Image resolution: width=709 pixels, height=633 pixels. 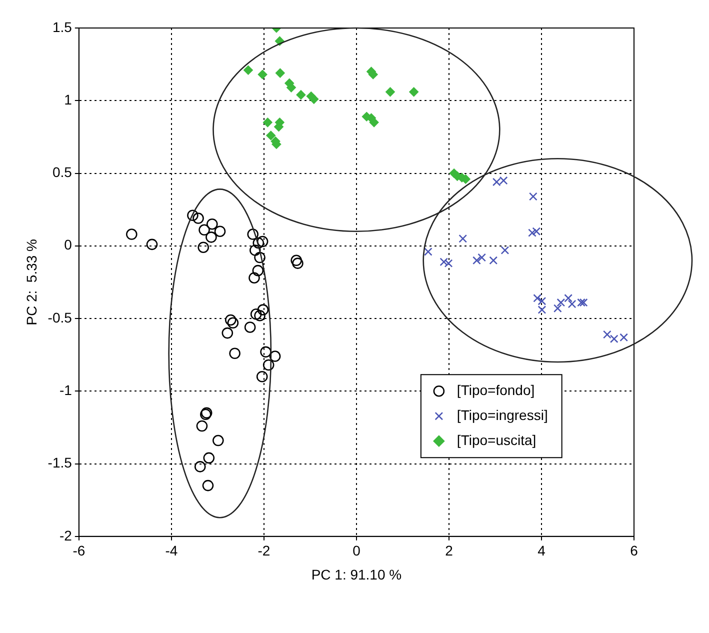 I want to click on y-tick-label: -1.5, so click(x=60, y=462).